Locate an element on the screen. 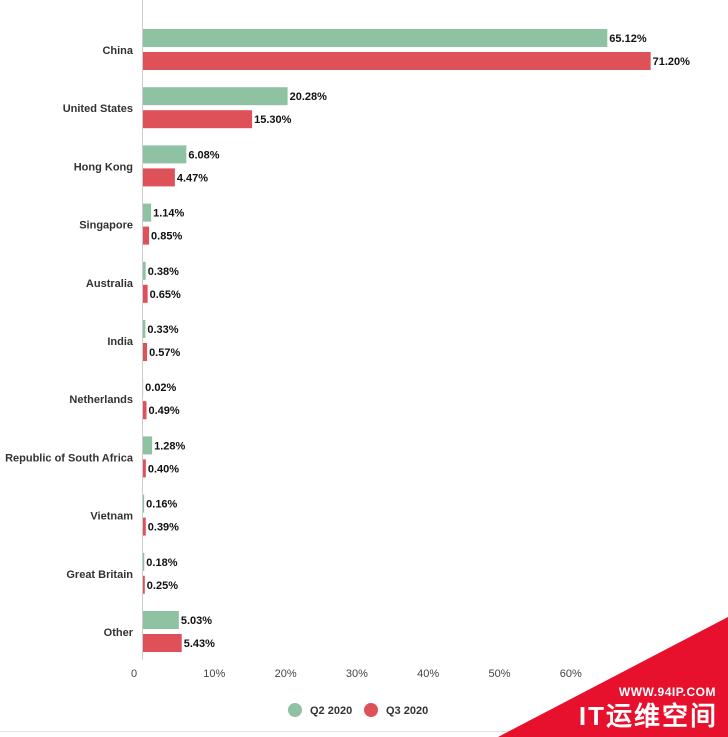 The height and width of the screenshot is (737, 728). bar-q2-2020-vietnam is located at coordinates (144, 503).